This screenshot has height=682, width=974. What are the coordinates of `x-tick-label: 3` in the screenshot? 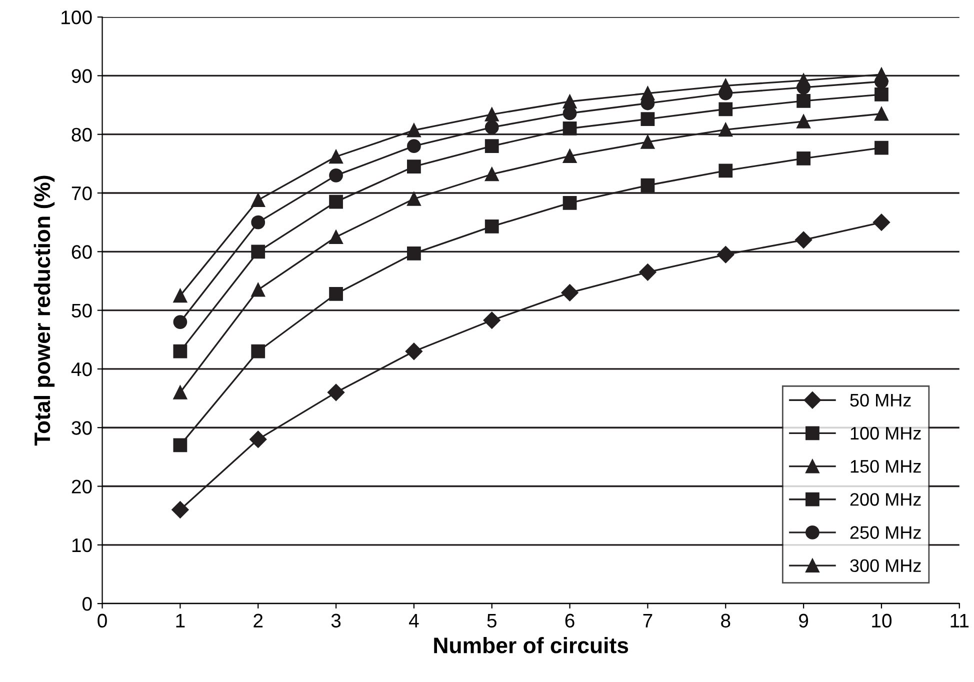 It's located at (336, 621).